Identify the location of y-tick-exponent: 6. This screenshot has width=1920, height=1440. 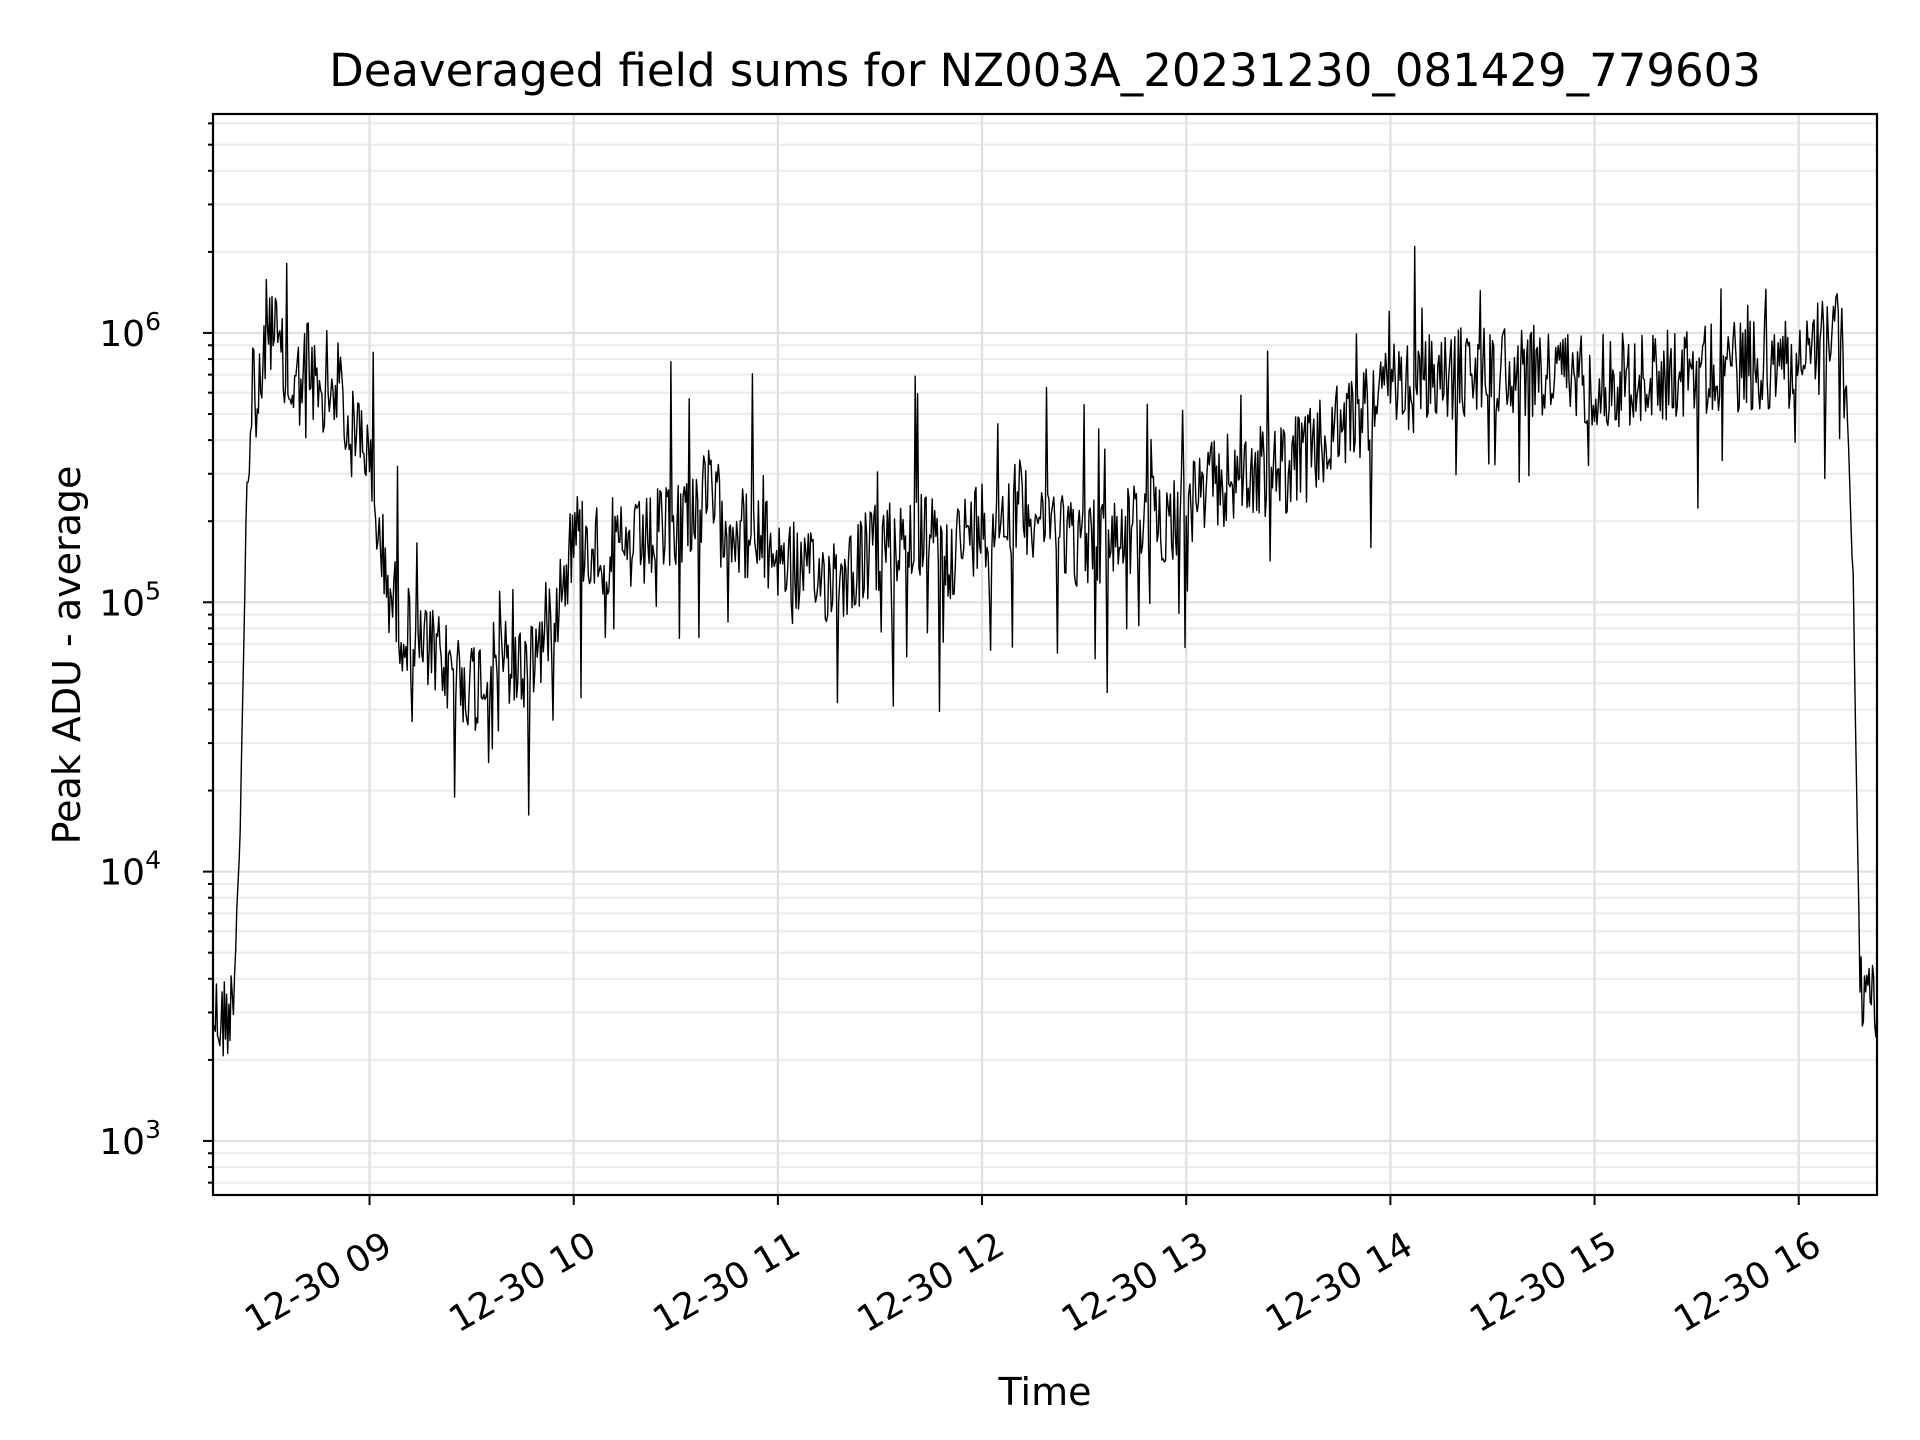
(153, 321).